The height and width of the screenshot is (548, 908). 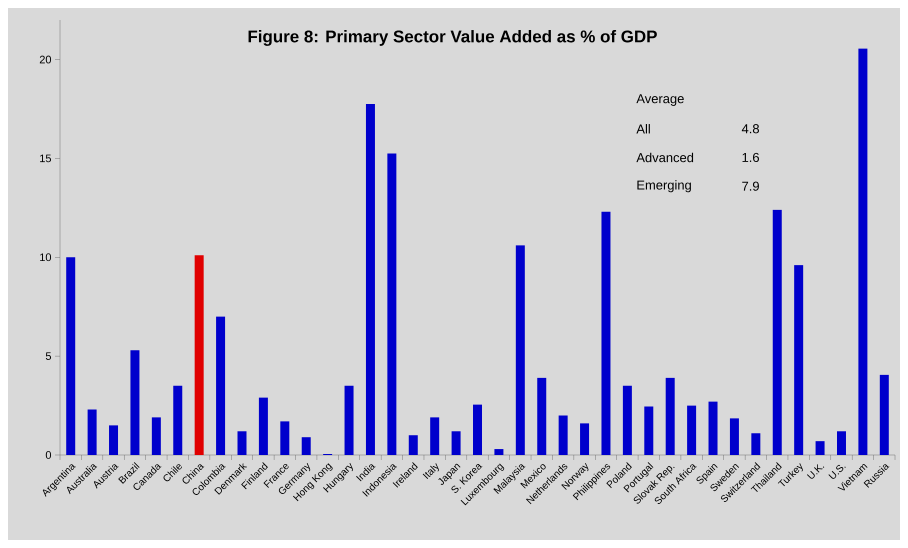 I want to click on y-tick-label: 5, so click(x=49, y=356).